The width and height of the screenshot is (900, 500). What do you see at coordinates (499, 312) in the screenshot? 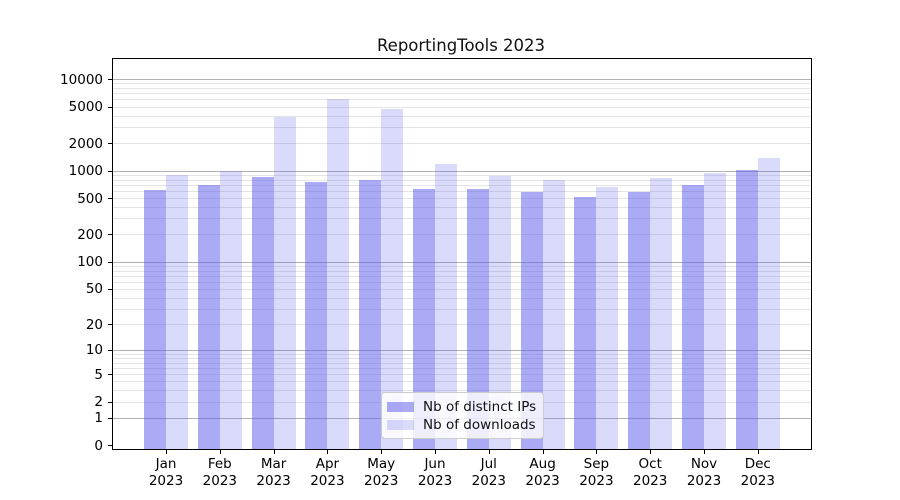
I see `bar-jul-downloads` at bounding box center [499, 312].